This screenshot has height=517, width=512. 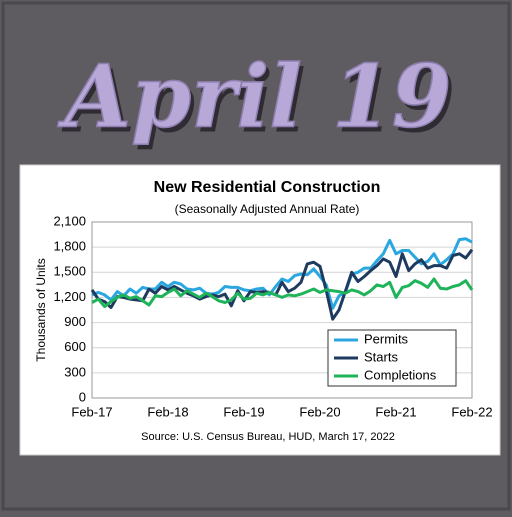 What do you see at coordinates (91, 411) in the screenshot?
I see `x-tick-label: Feb-17` at bounding box center [91, 411].